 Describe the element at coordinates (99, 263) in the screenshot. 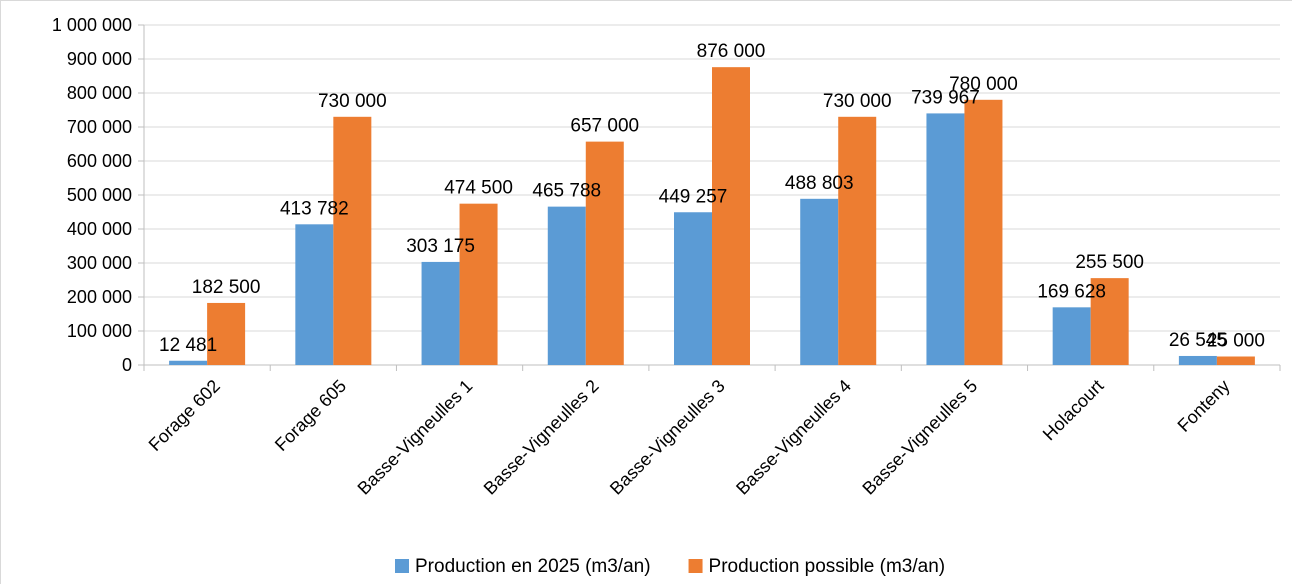

I see `y-tick-label: 300 000` at that location.